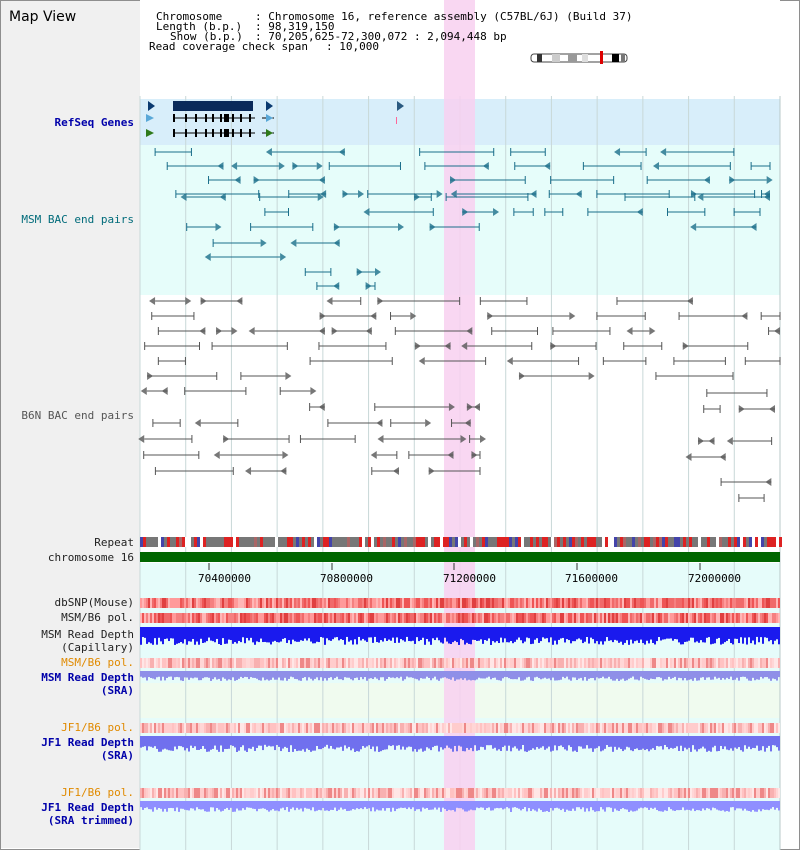 Image resolution: width=800 pixels, height=850 pixels. What do you see at coordinates (97, 792) in the screenshot?
I see `track-label-jf1-b6-pol-2: JF1/B6 pol.` at bounding box center [97, 792].